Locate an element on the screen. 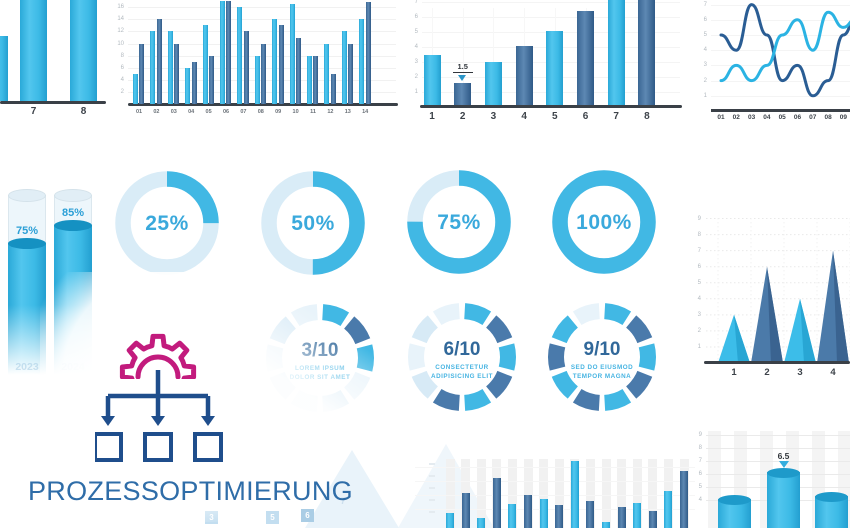  y-tick-label: 16 is located at coordinates (120, 7).